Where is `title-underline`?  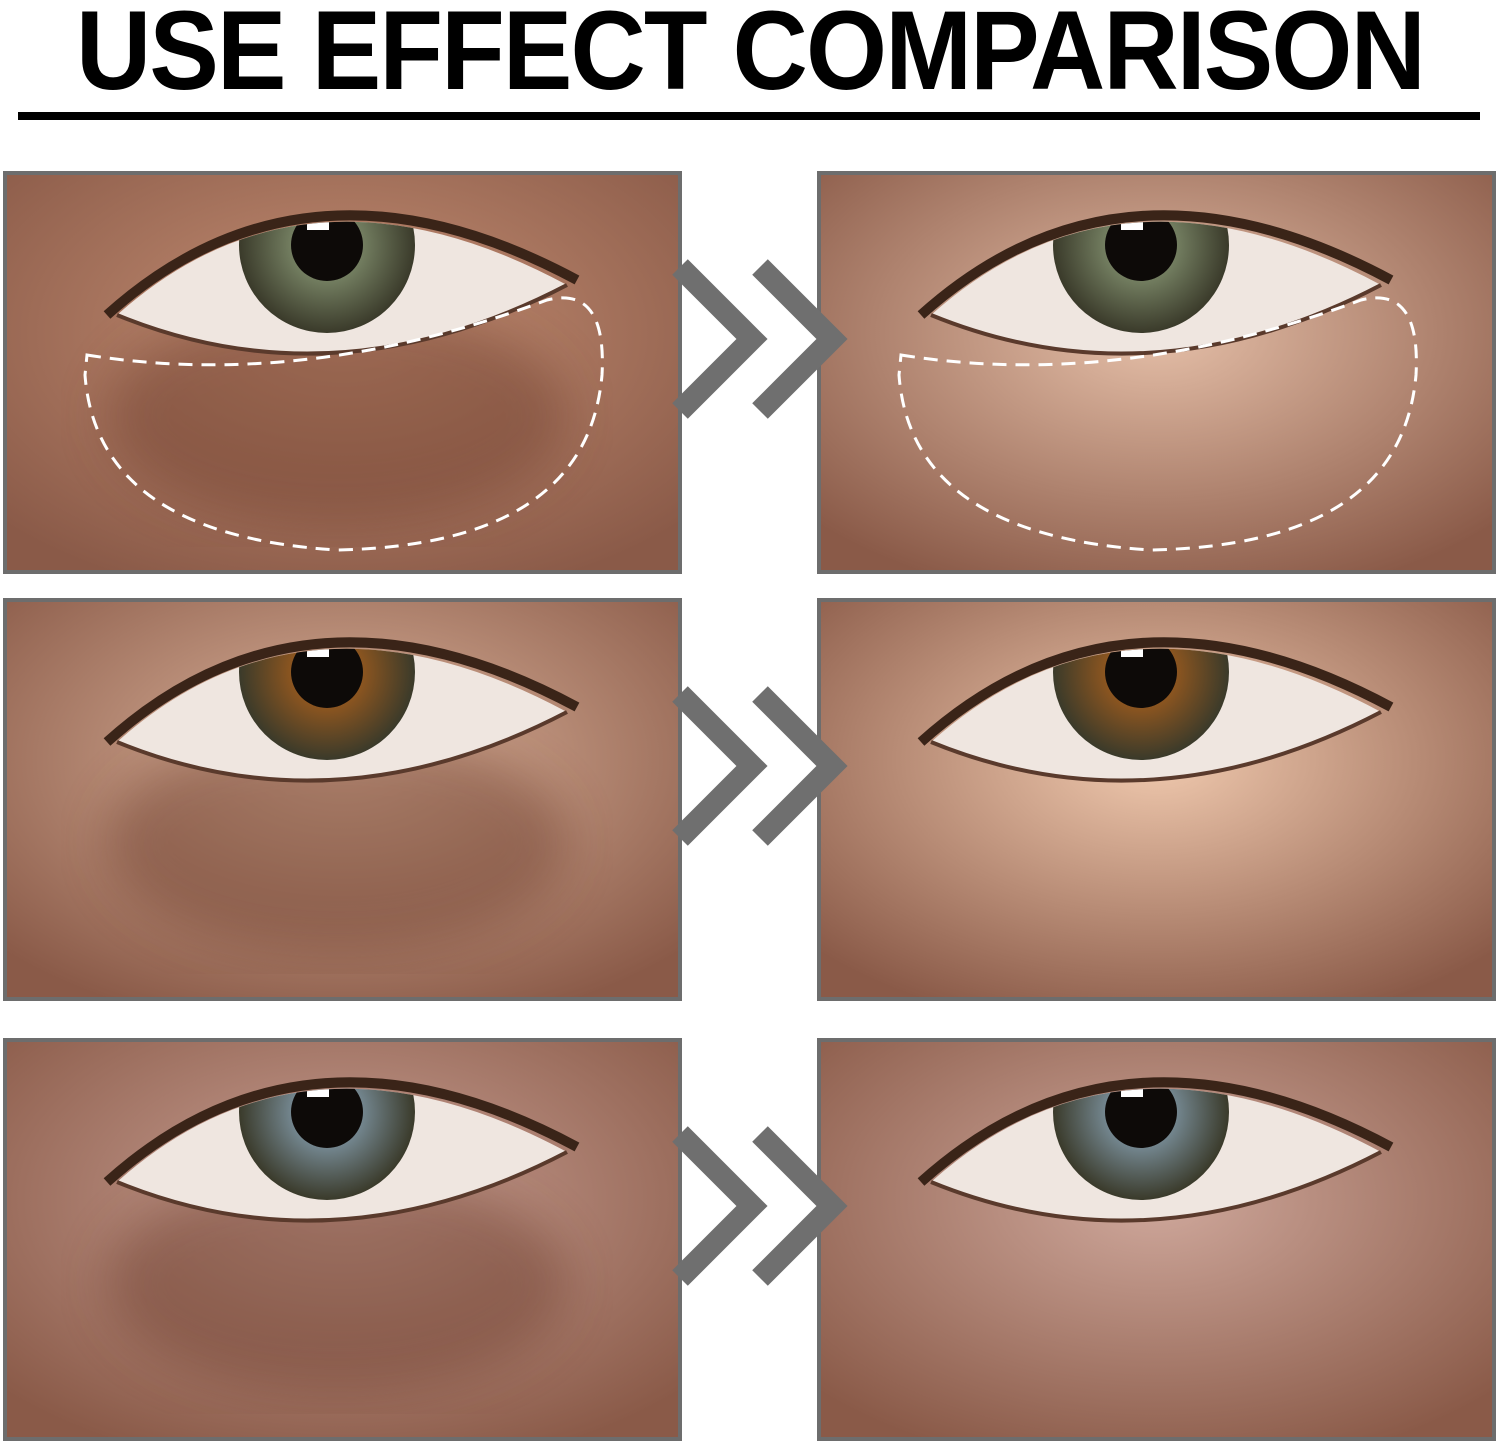 title-underline is located at coordinates (749, 116).